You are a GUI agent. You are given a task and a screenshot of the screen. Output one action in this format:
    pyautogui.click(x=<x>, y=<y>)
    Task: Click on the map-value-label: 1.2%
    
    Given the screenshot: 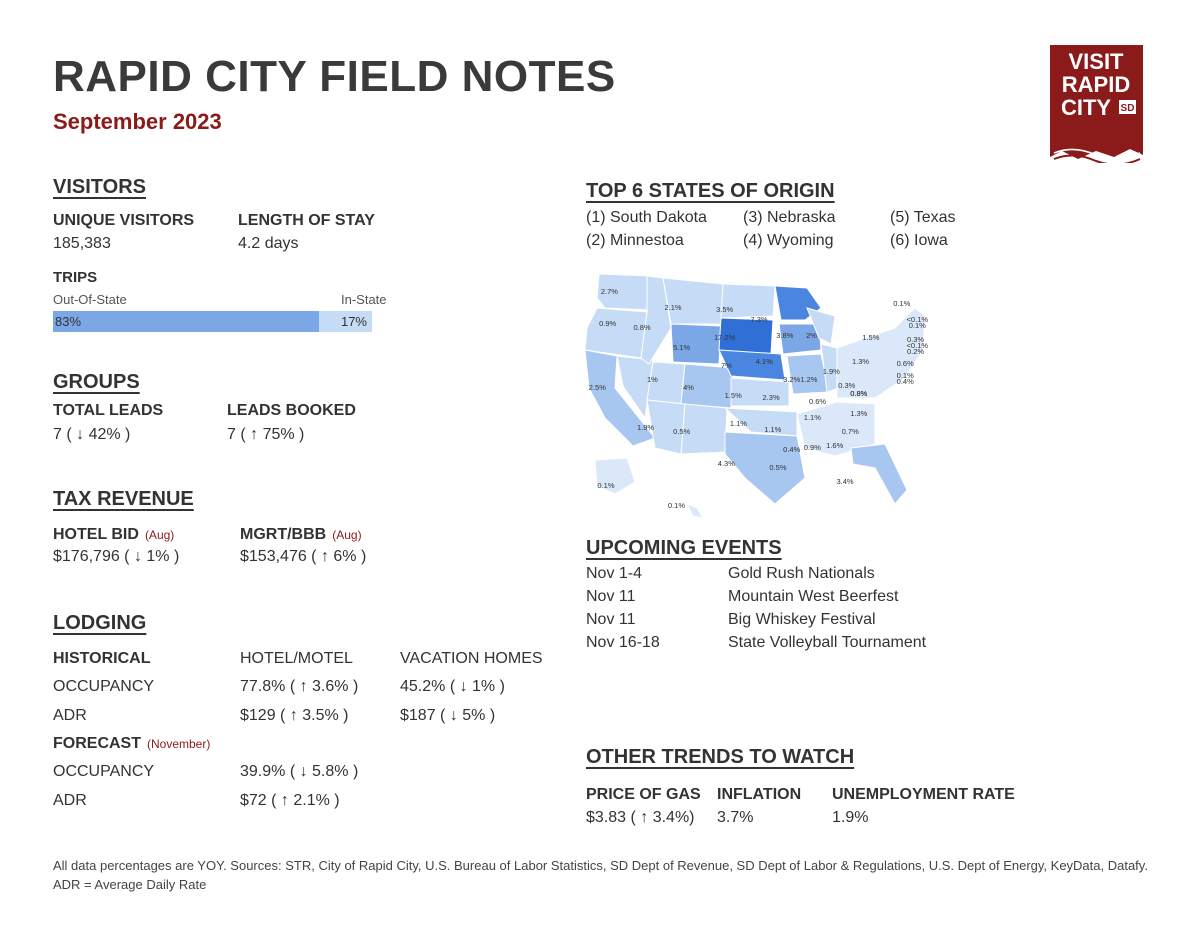 What is the action you would take?
    pyautogui.click(x=808, y=379)
    